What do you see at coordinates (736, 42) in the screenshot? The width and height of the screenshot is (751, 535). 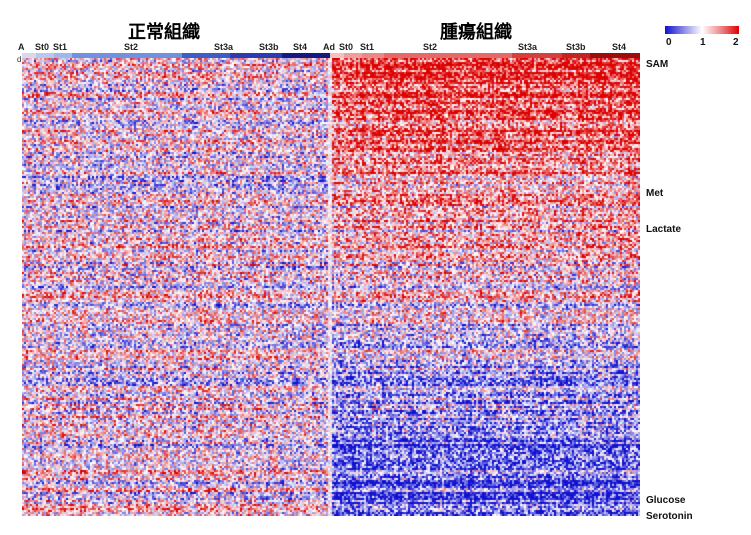 I see `legend-tick-2: 2` at bounding box center [736, 42].